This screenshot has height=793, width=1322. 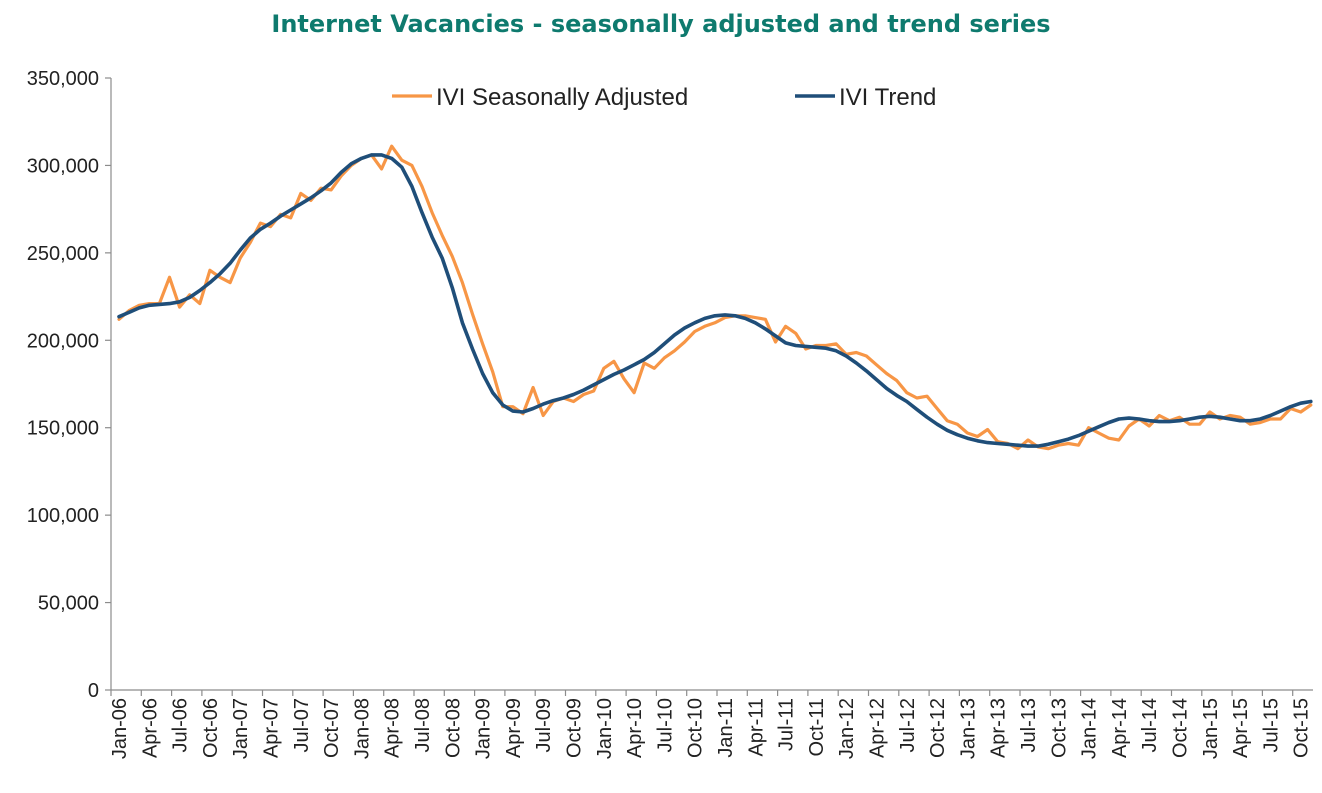 I want to click on x-tick-label: Oct-06, so click(x=211, y=728).